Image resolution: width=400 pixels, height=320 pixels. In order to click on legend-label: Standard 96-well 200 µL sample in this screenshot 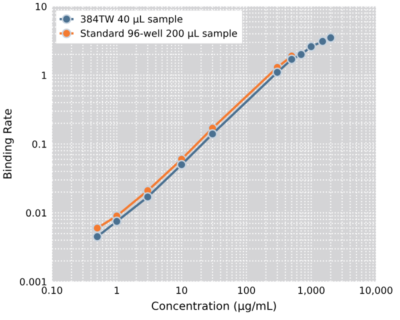, I will do `click(158, 34)`.